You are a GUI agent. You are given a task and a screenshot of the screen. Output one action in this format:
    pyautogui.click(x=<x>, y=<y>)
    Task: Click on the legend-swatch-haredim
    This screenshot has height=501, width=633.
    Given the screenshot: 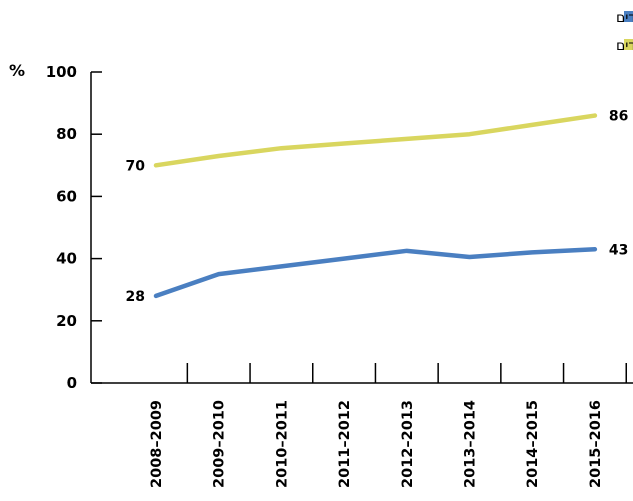 What is the action you would take?
    pyautogui.click(x=628, y=16)
    